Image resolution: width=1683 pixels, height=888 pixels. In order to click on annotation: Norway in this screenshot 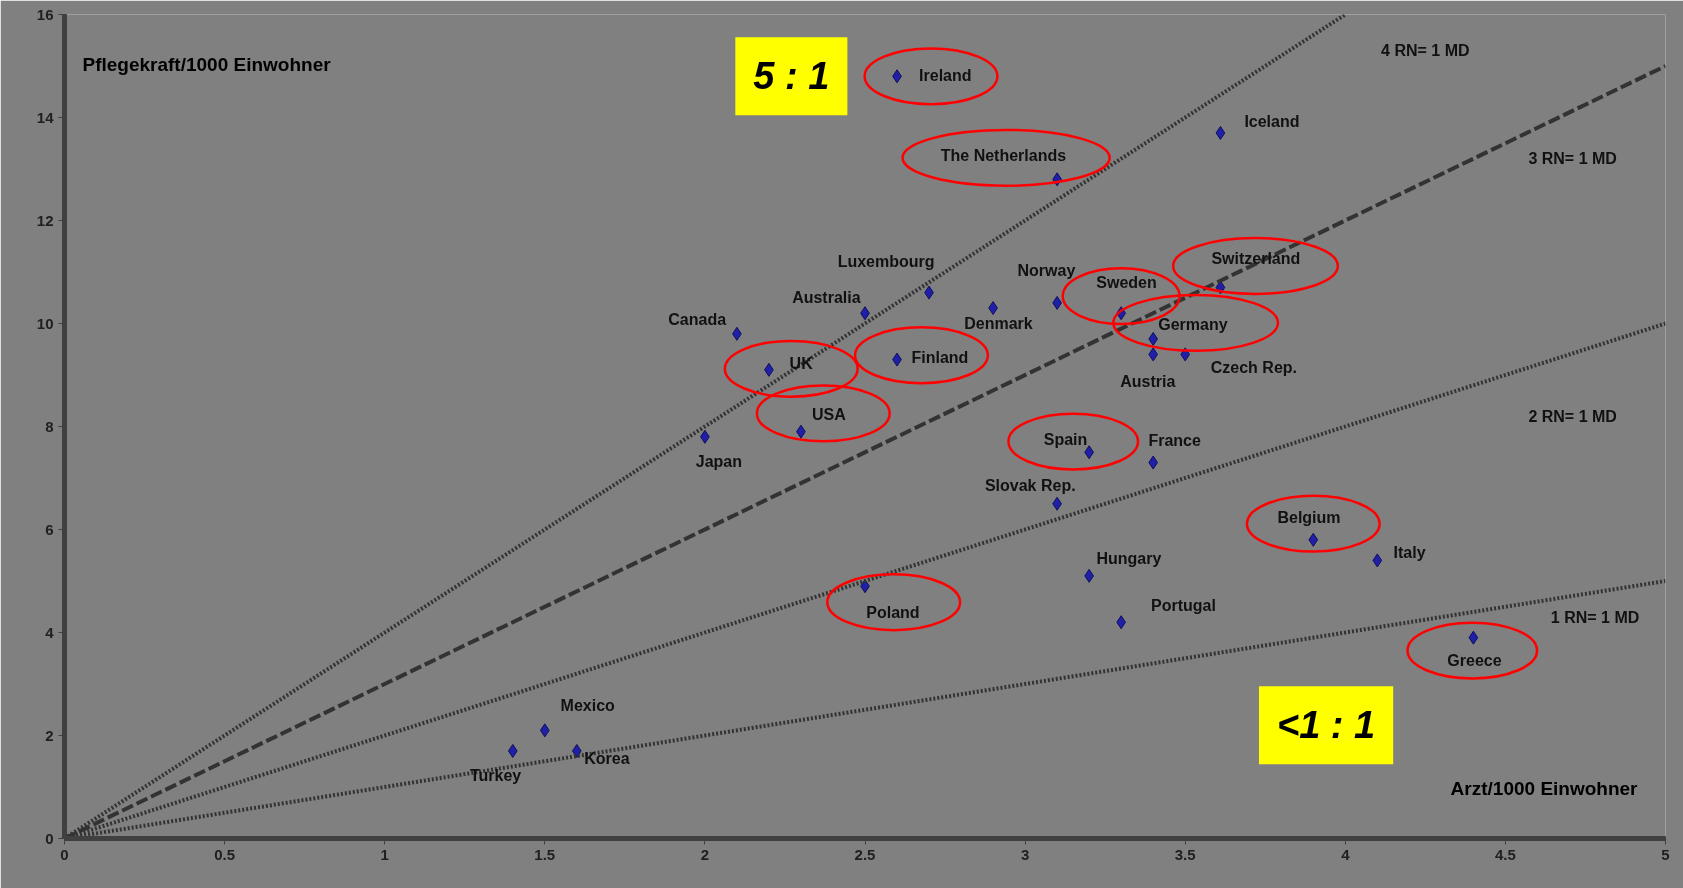, I will do `click(1046, 271)`.